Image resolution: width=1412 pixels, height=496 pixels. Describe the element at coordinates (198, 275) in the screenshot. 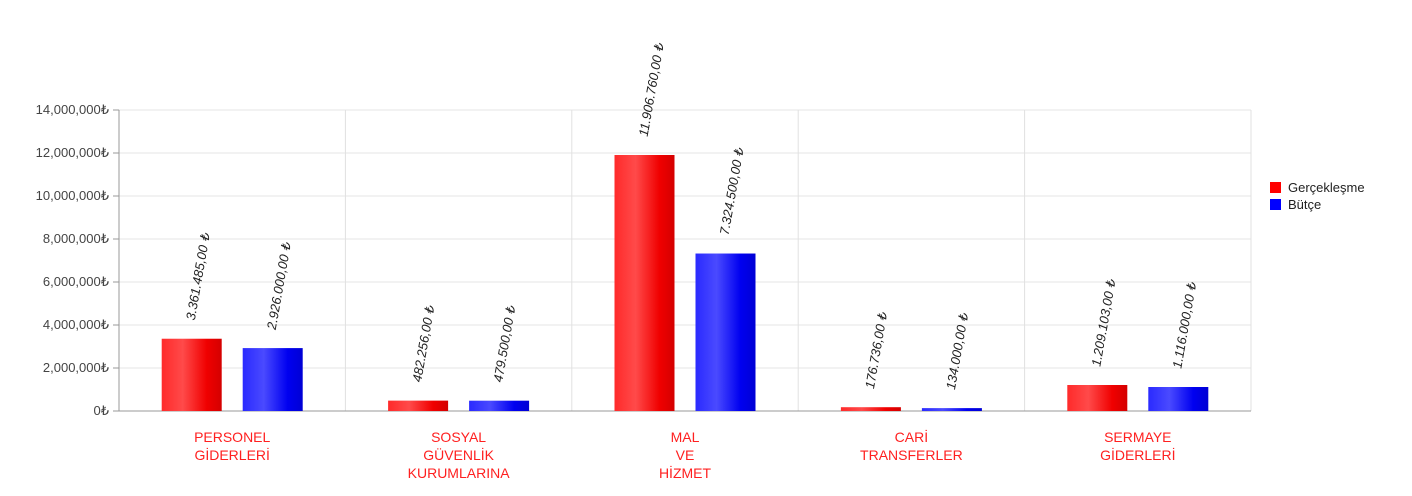

I see `data-label: 3.361.485,00 ₺` at that location.